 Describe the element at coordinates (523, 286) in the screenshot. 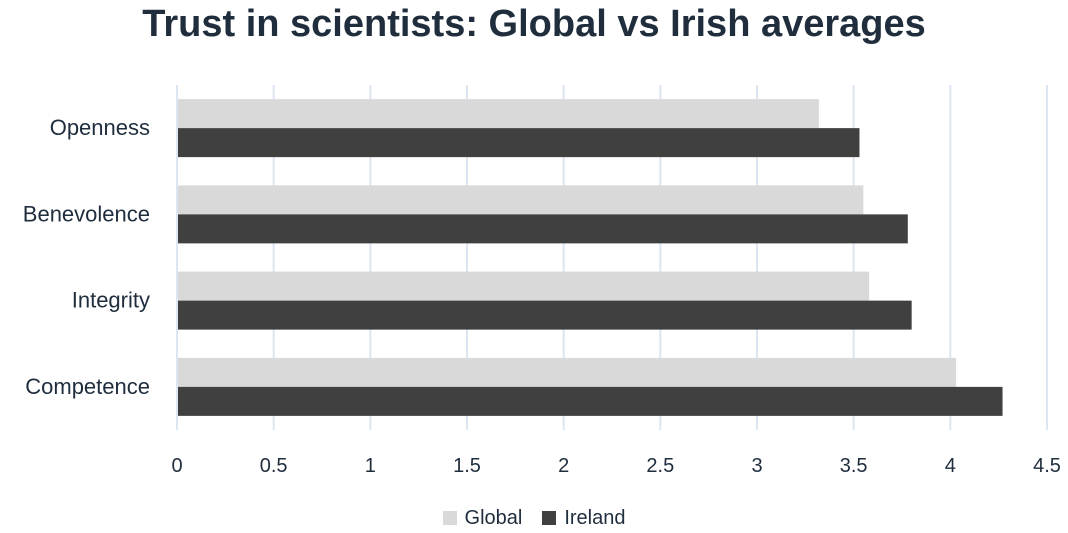

I see `bar-global-integrity` at that location.